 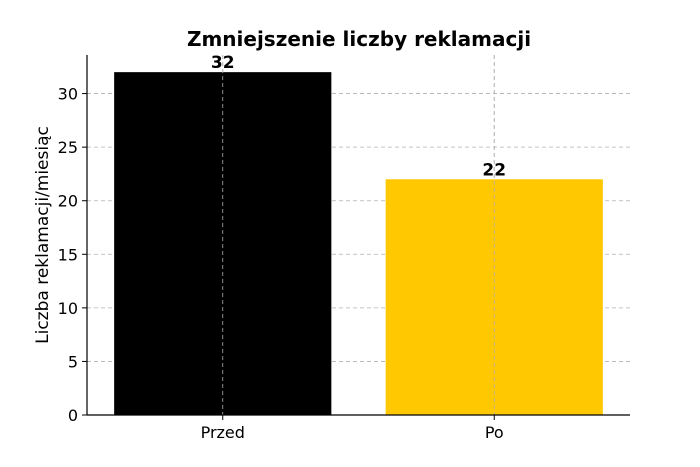 What do you see at coordinates (73, 361) in the screenshot?
I see `y-tick-label: 5` at bounding box center [73, 361].